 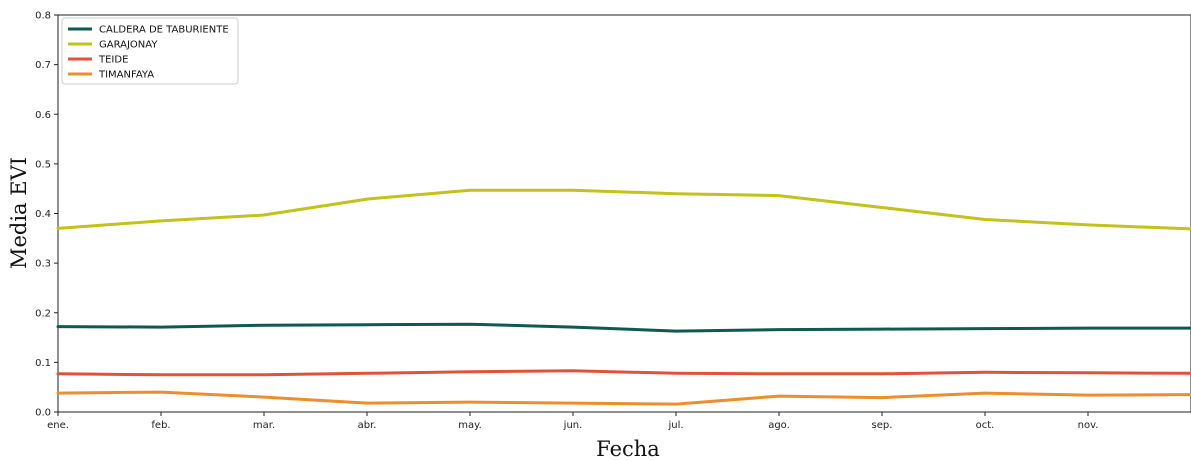 I want to click on series-line-caldera-de-taburiente, so click(x=623, y=327).